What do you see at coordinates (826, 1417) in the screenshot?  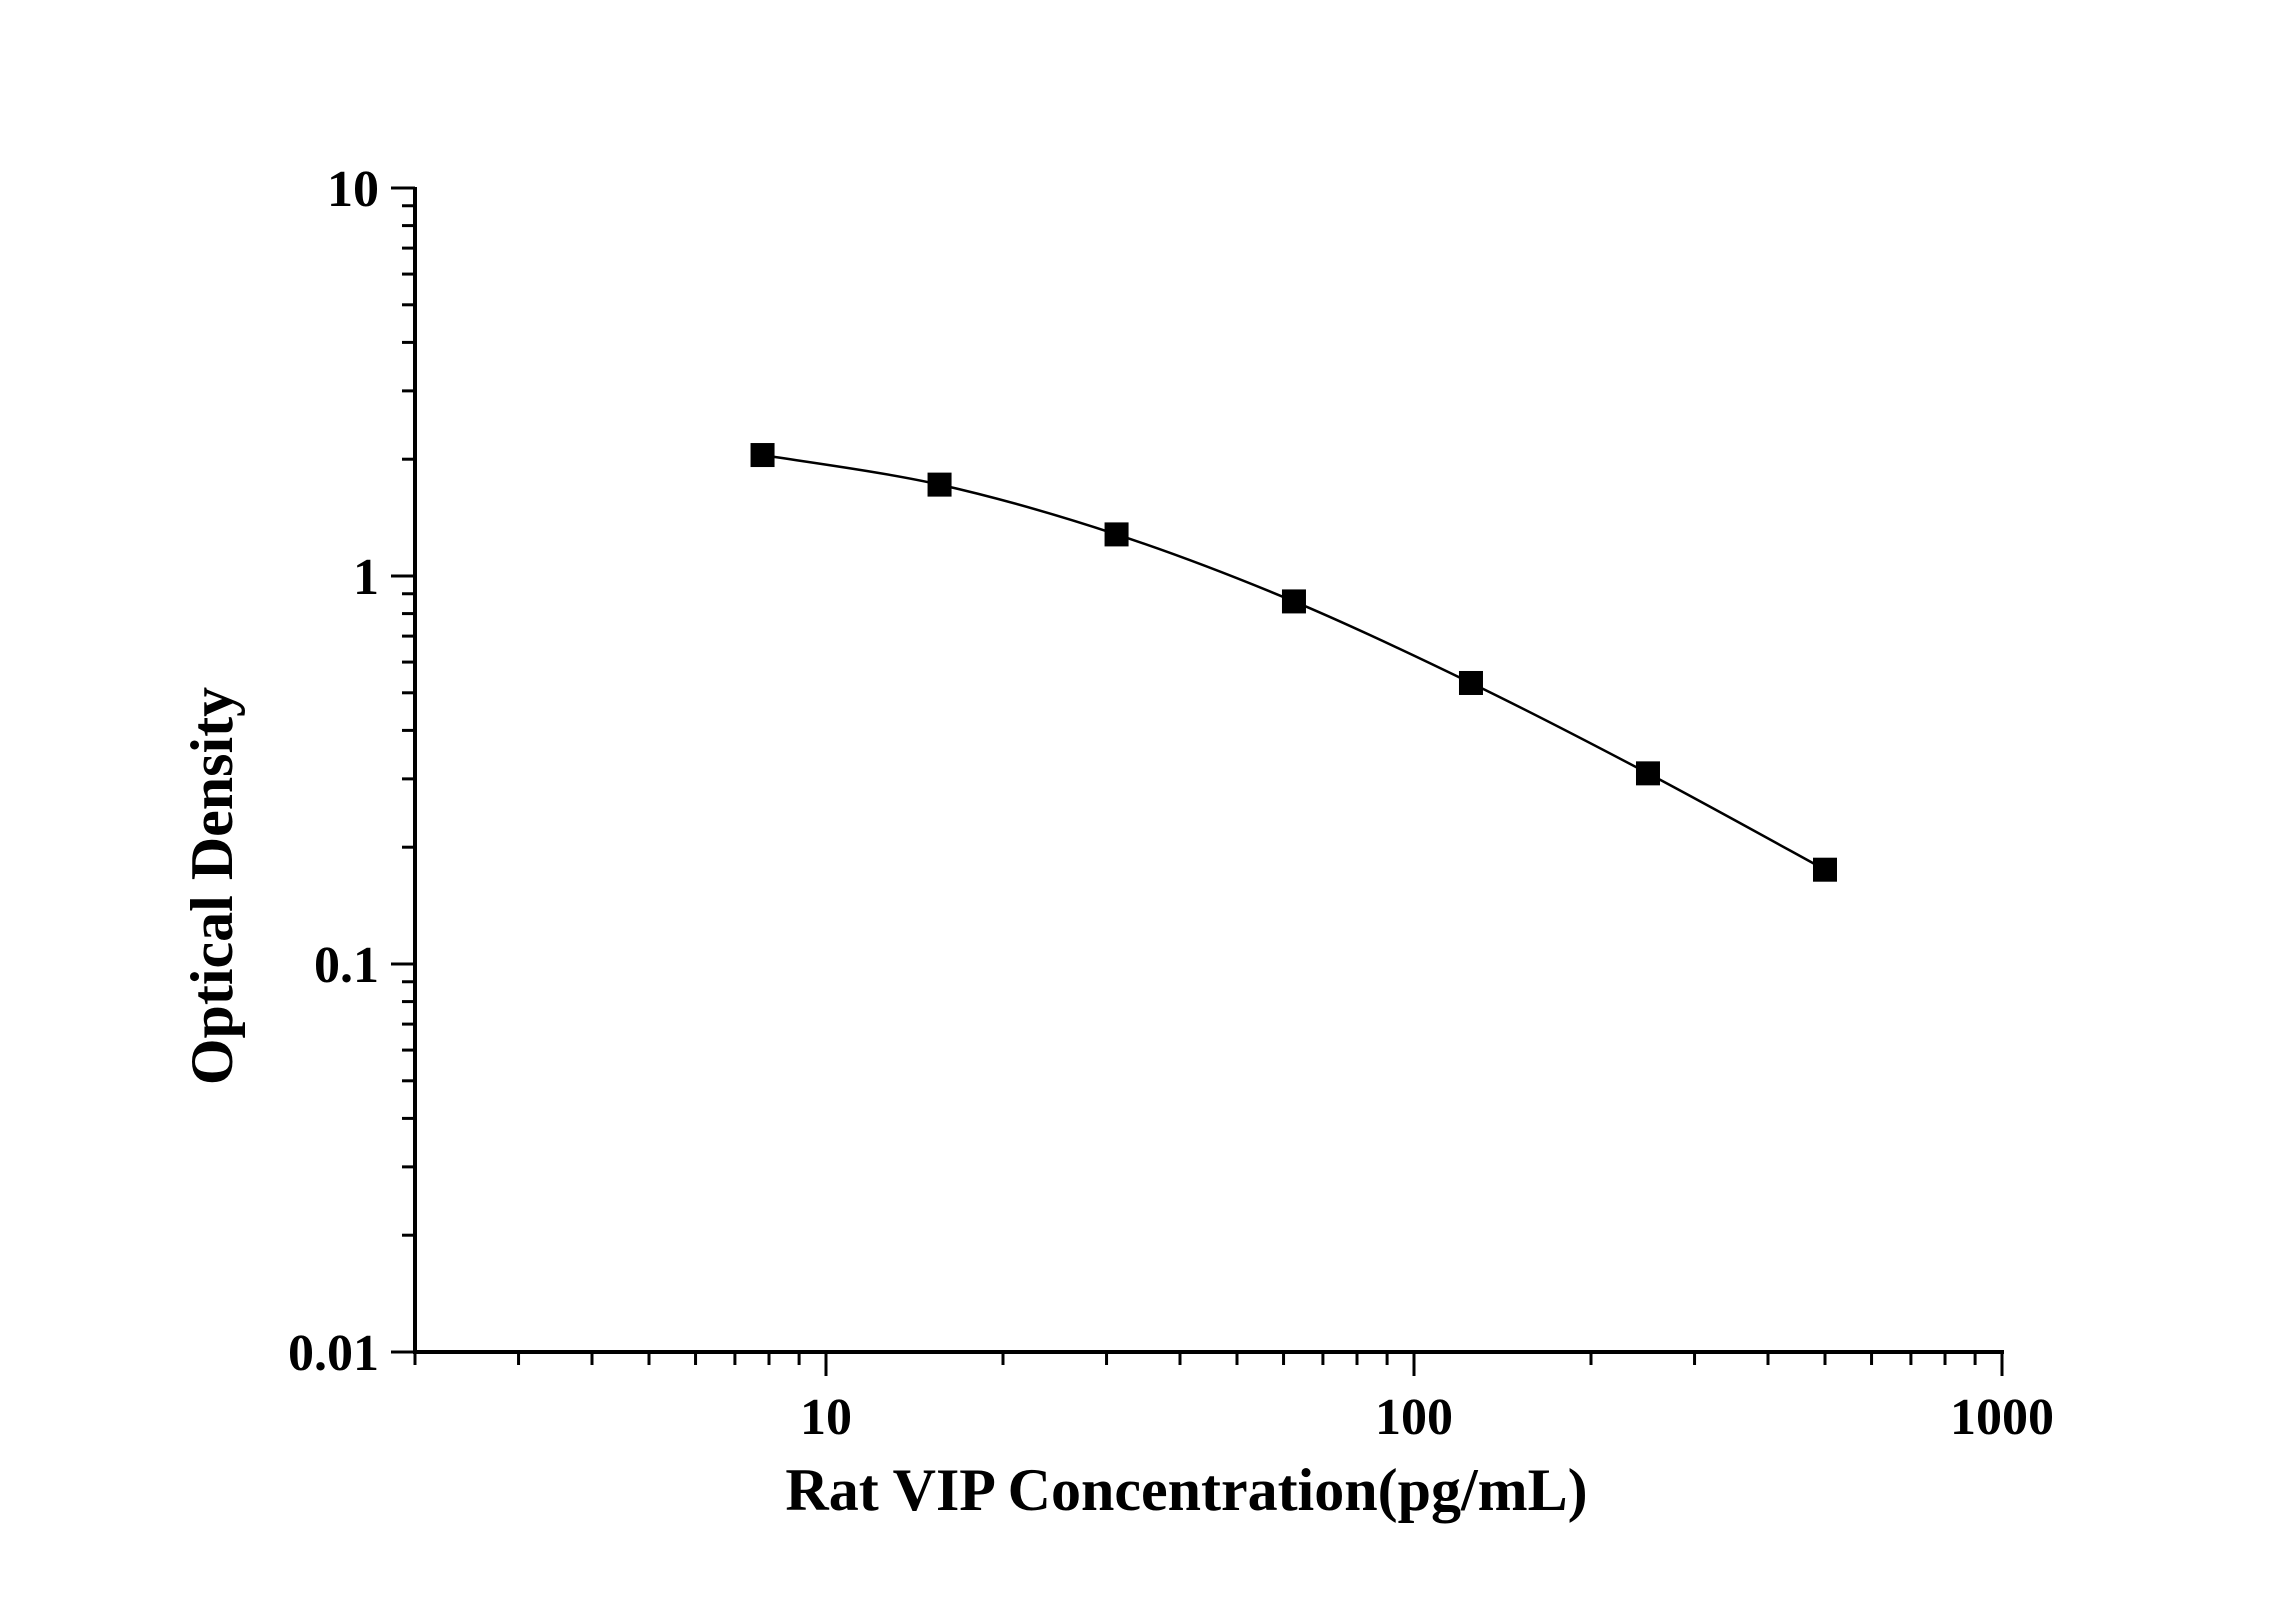 I see `x-tick-label: 10` at bounding box center [826, 1417].